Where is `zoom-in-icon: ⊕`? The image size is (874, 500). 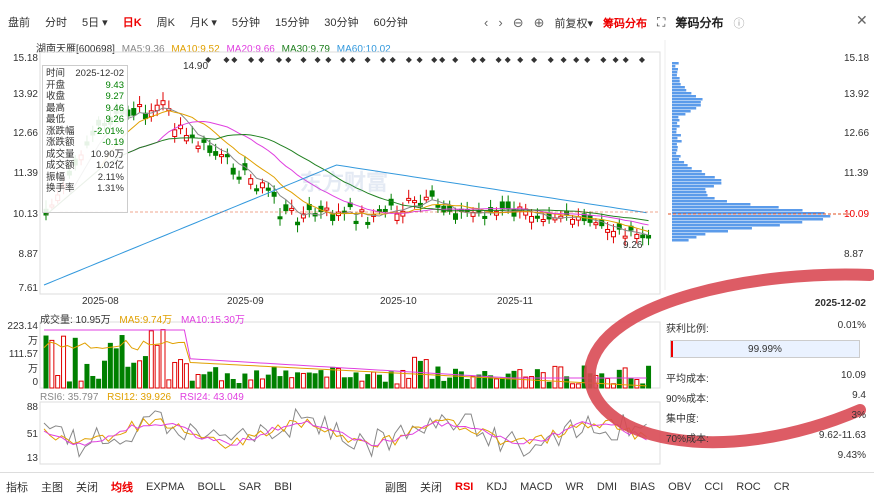 zoom-in-icon: ⊕ is located at coordinates (539, 22).